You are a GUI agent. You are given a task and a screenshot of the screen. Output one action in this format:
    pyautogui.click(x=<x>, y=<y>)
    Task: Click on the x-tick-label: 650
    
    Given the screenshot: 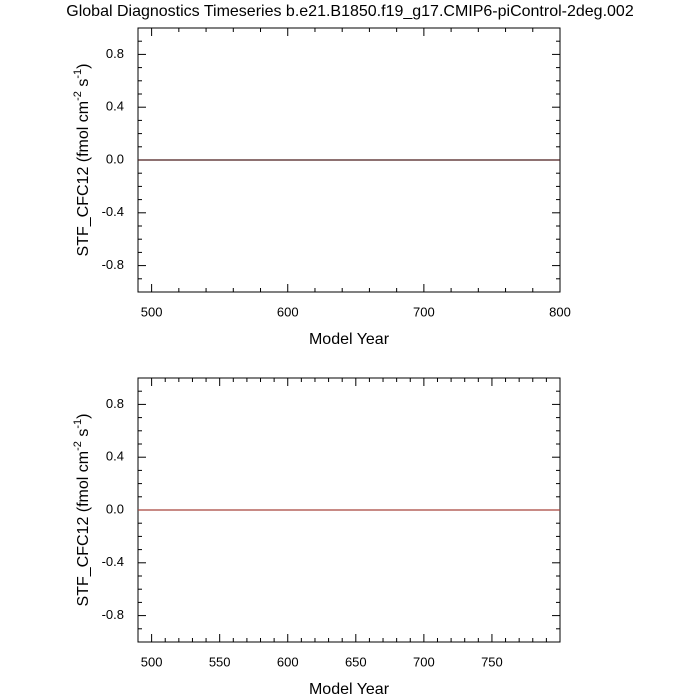 What is the action you would take?
    pyautogui.click(x=356, y=661)
    